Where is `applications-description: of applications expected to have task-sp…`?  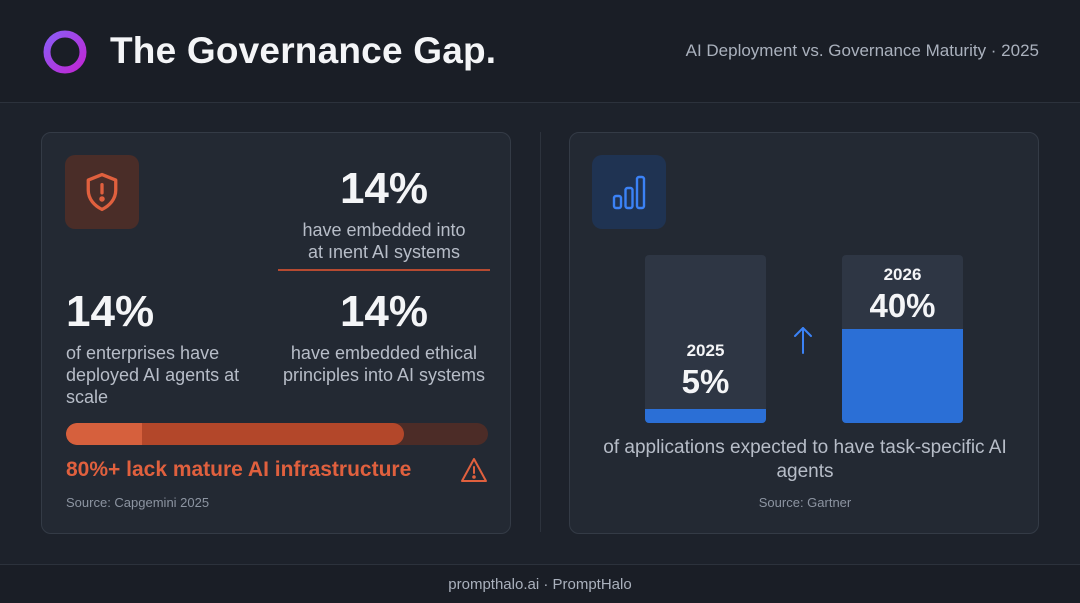 applications-description: of applications expected to have task-sp… is located at coordinates (805, 459).